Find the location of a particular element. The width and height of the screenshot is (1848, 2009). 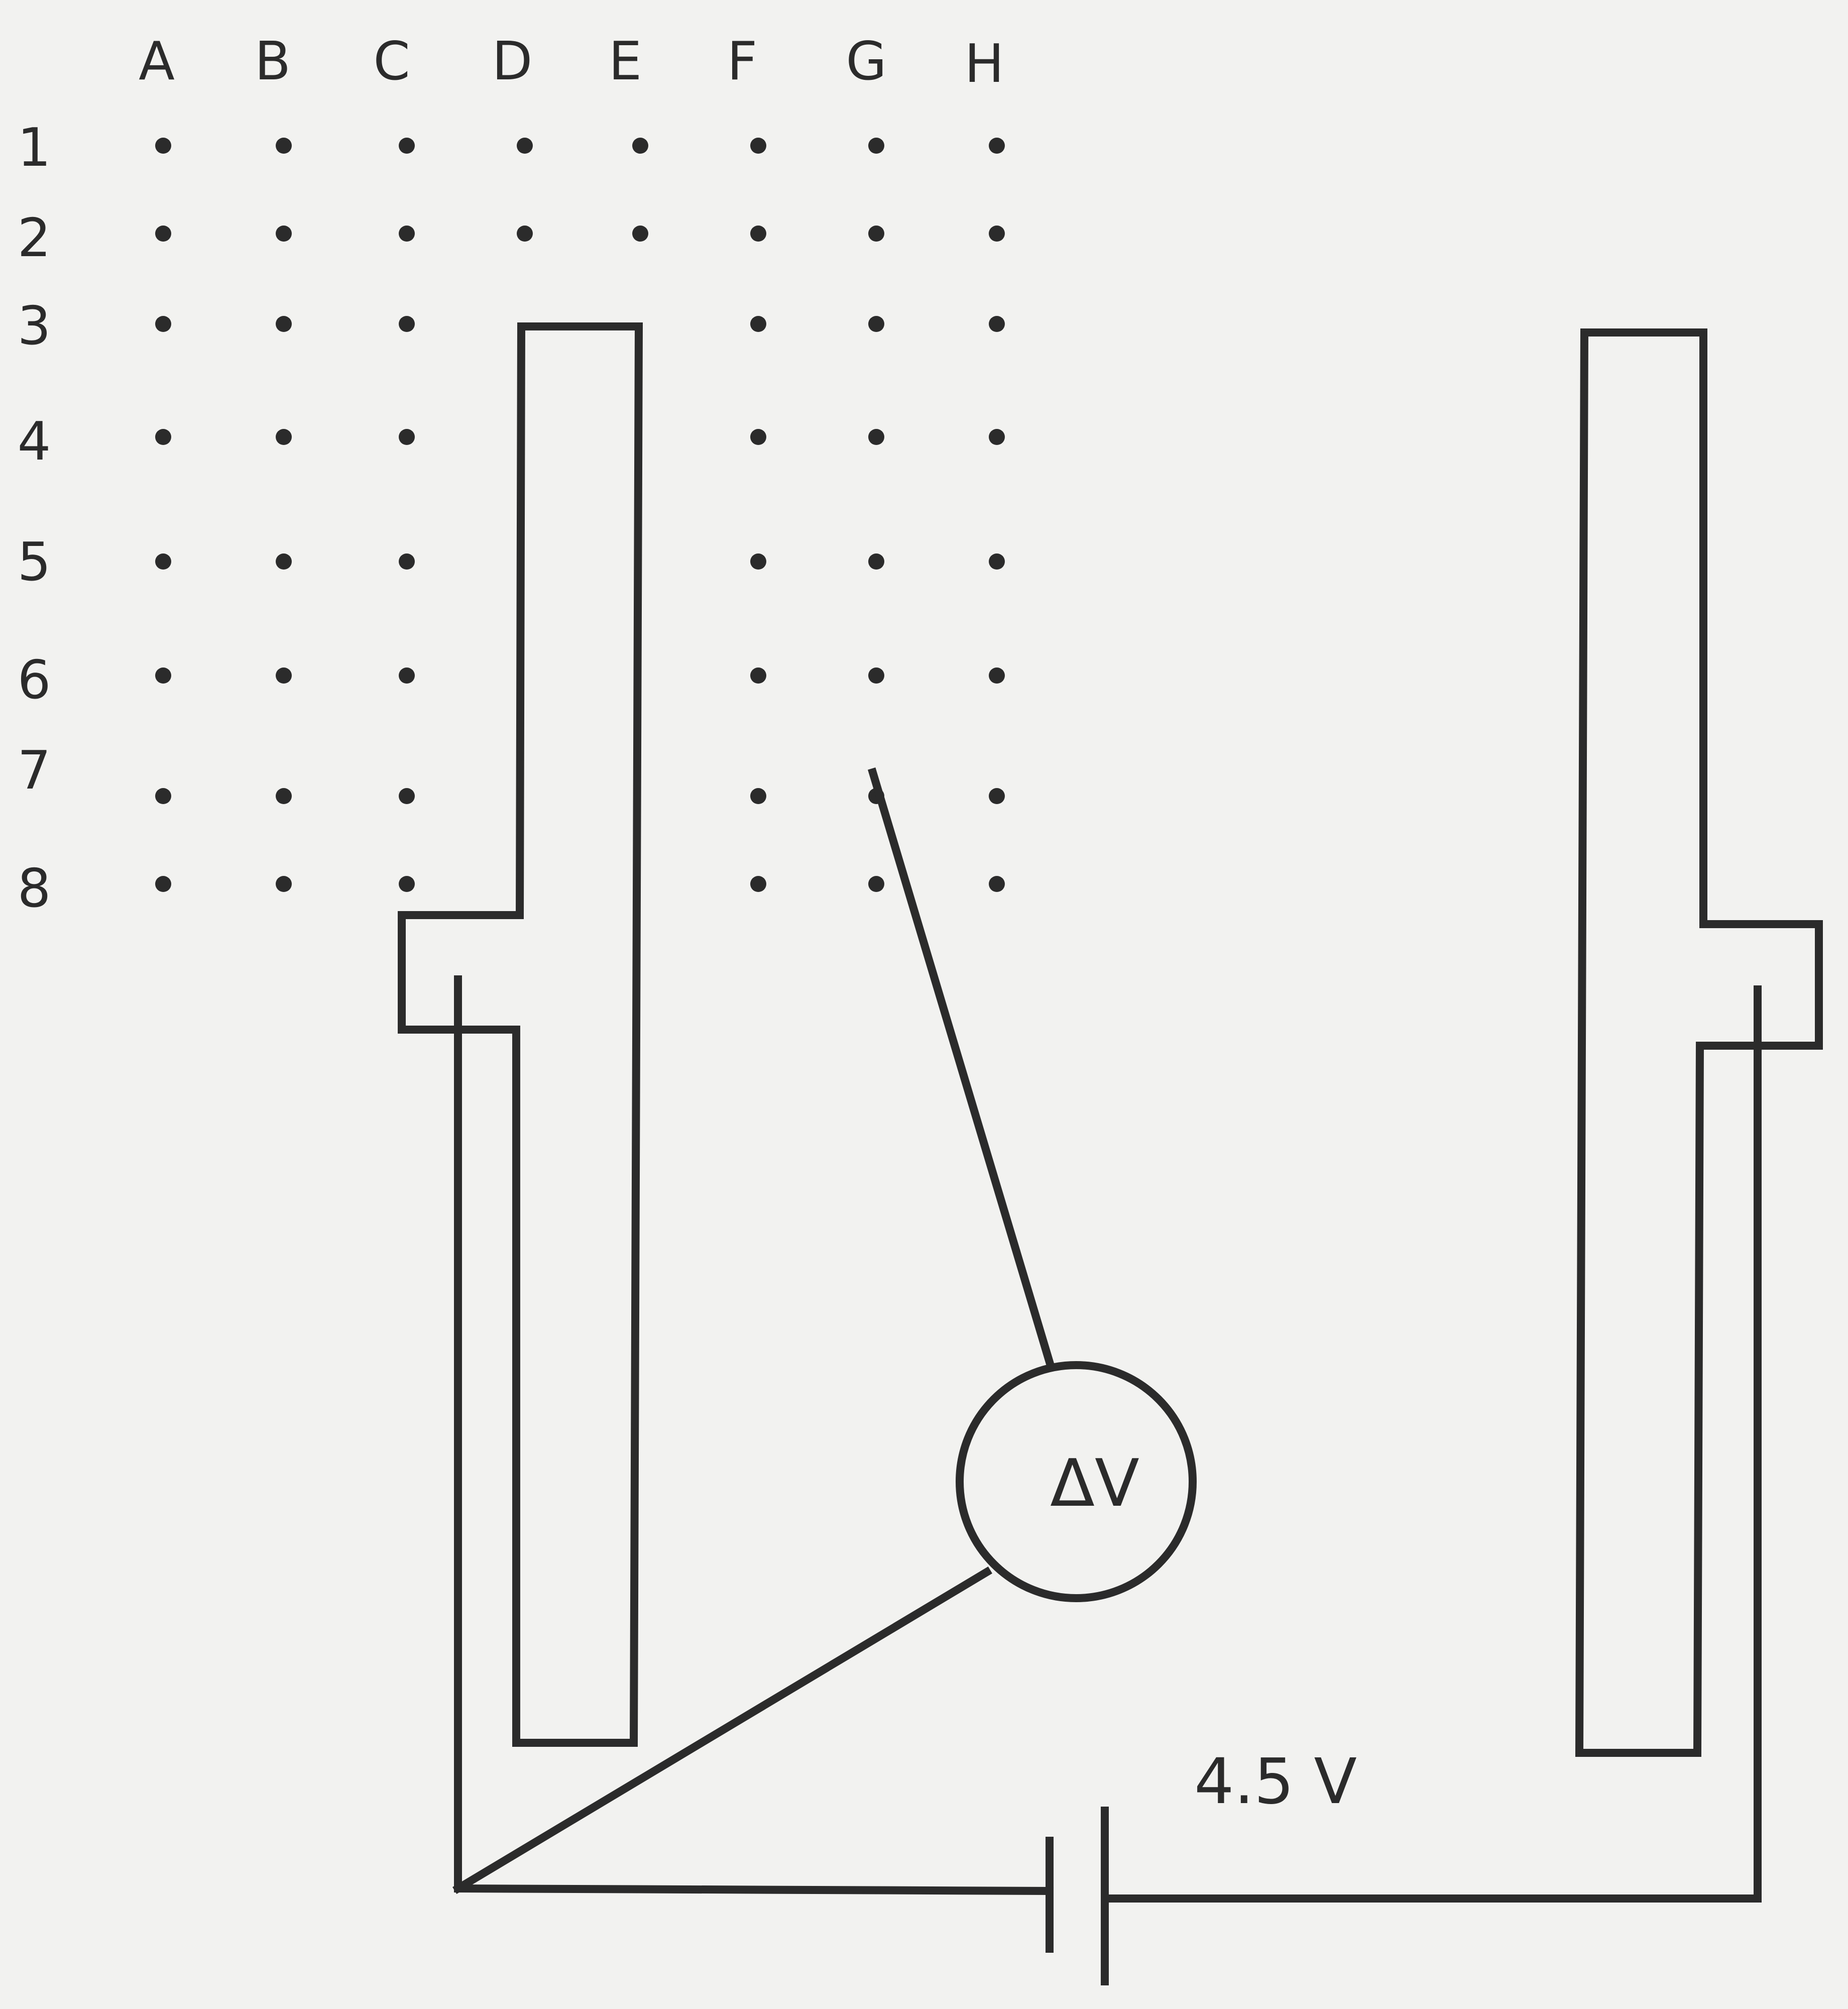

grid-point-f1 is located at coordinates (758, 146).